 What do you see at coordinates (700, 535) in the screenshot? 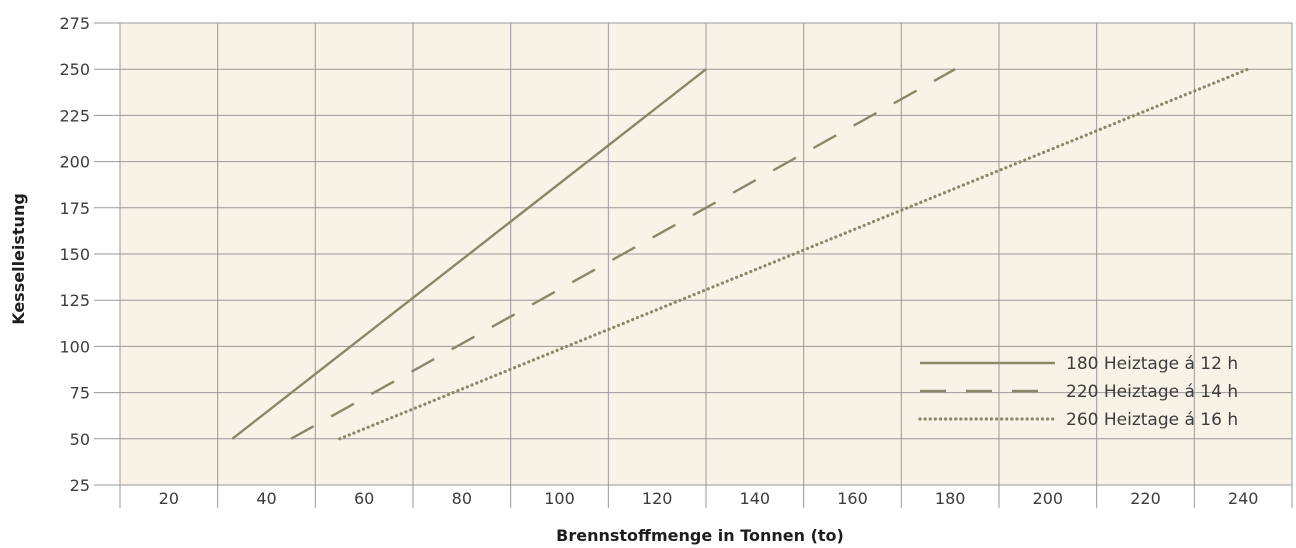
I see `x-axis-title: Brennstoffmenge in Tonnen (to)` at bounding box center [700, 535].